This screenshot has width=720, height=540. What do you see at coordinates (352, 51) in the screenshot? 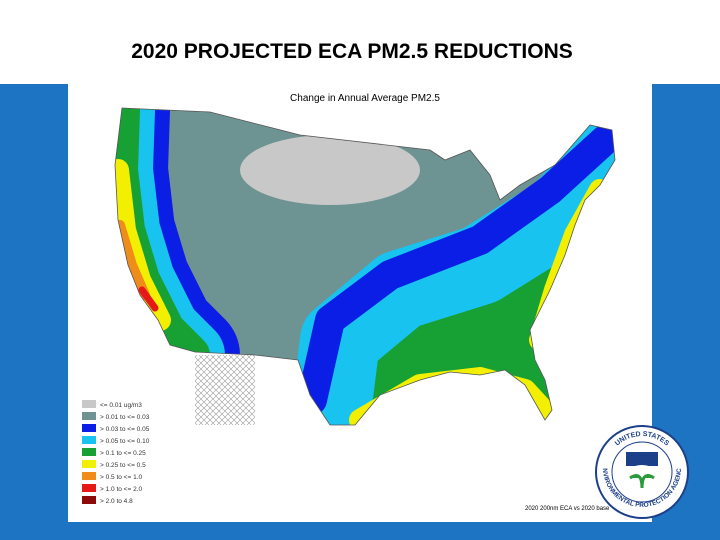
I see `slide-title: 2020 PROJECTED ECA PM2.5 REDUCTIONS` at bounding box center [352, 51].